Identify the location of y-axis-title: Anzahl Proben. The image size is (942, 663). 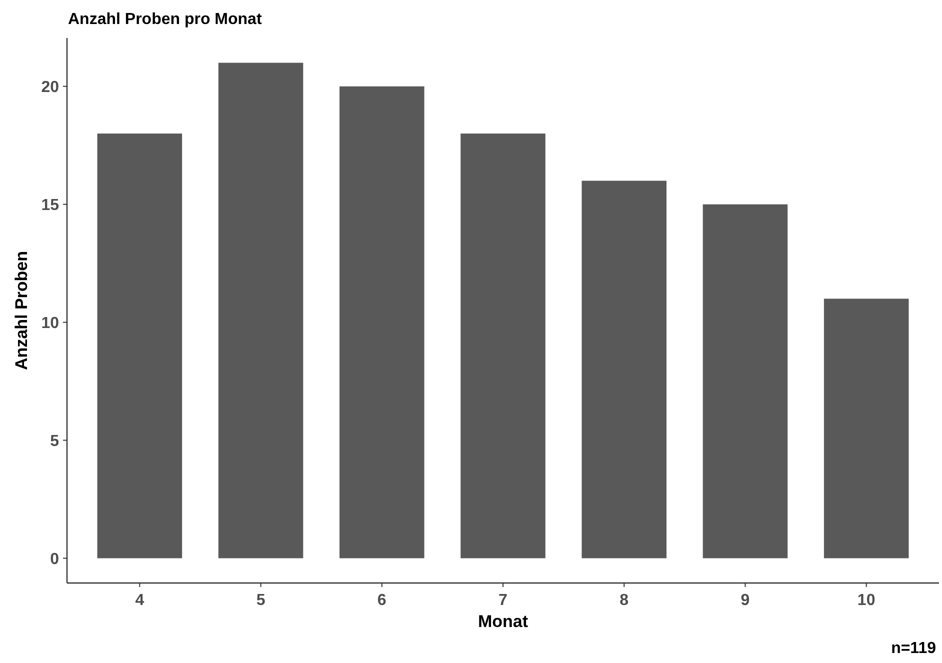
(21, 310).